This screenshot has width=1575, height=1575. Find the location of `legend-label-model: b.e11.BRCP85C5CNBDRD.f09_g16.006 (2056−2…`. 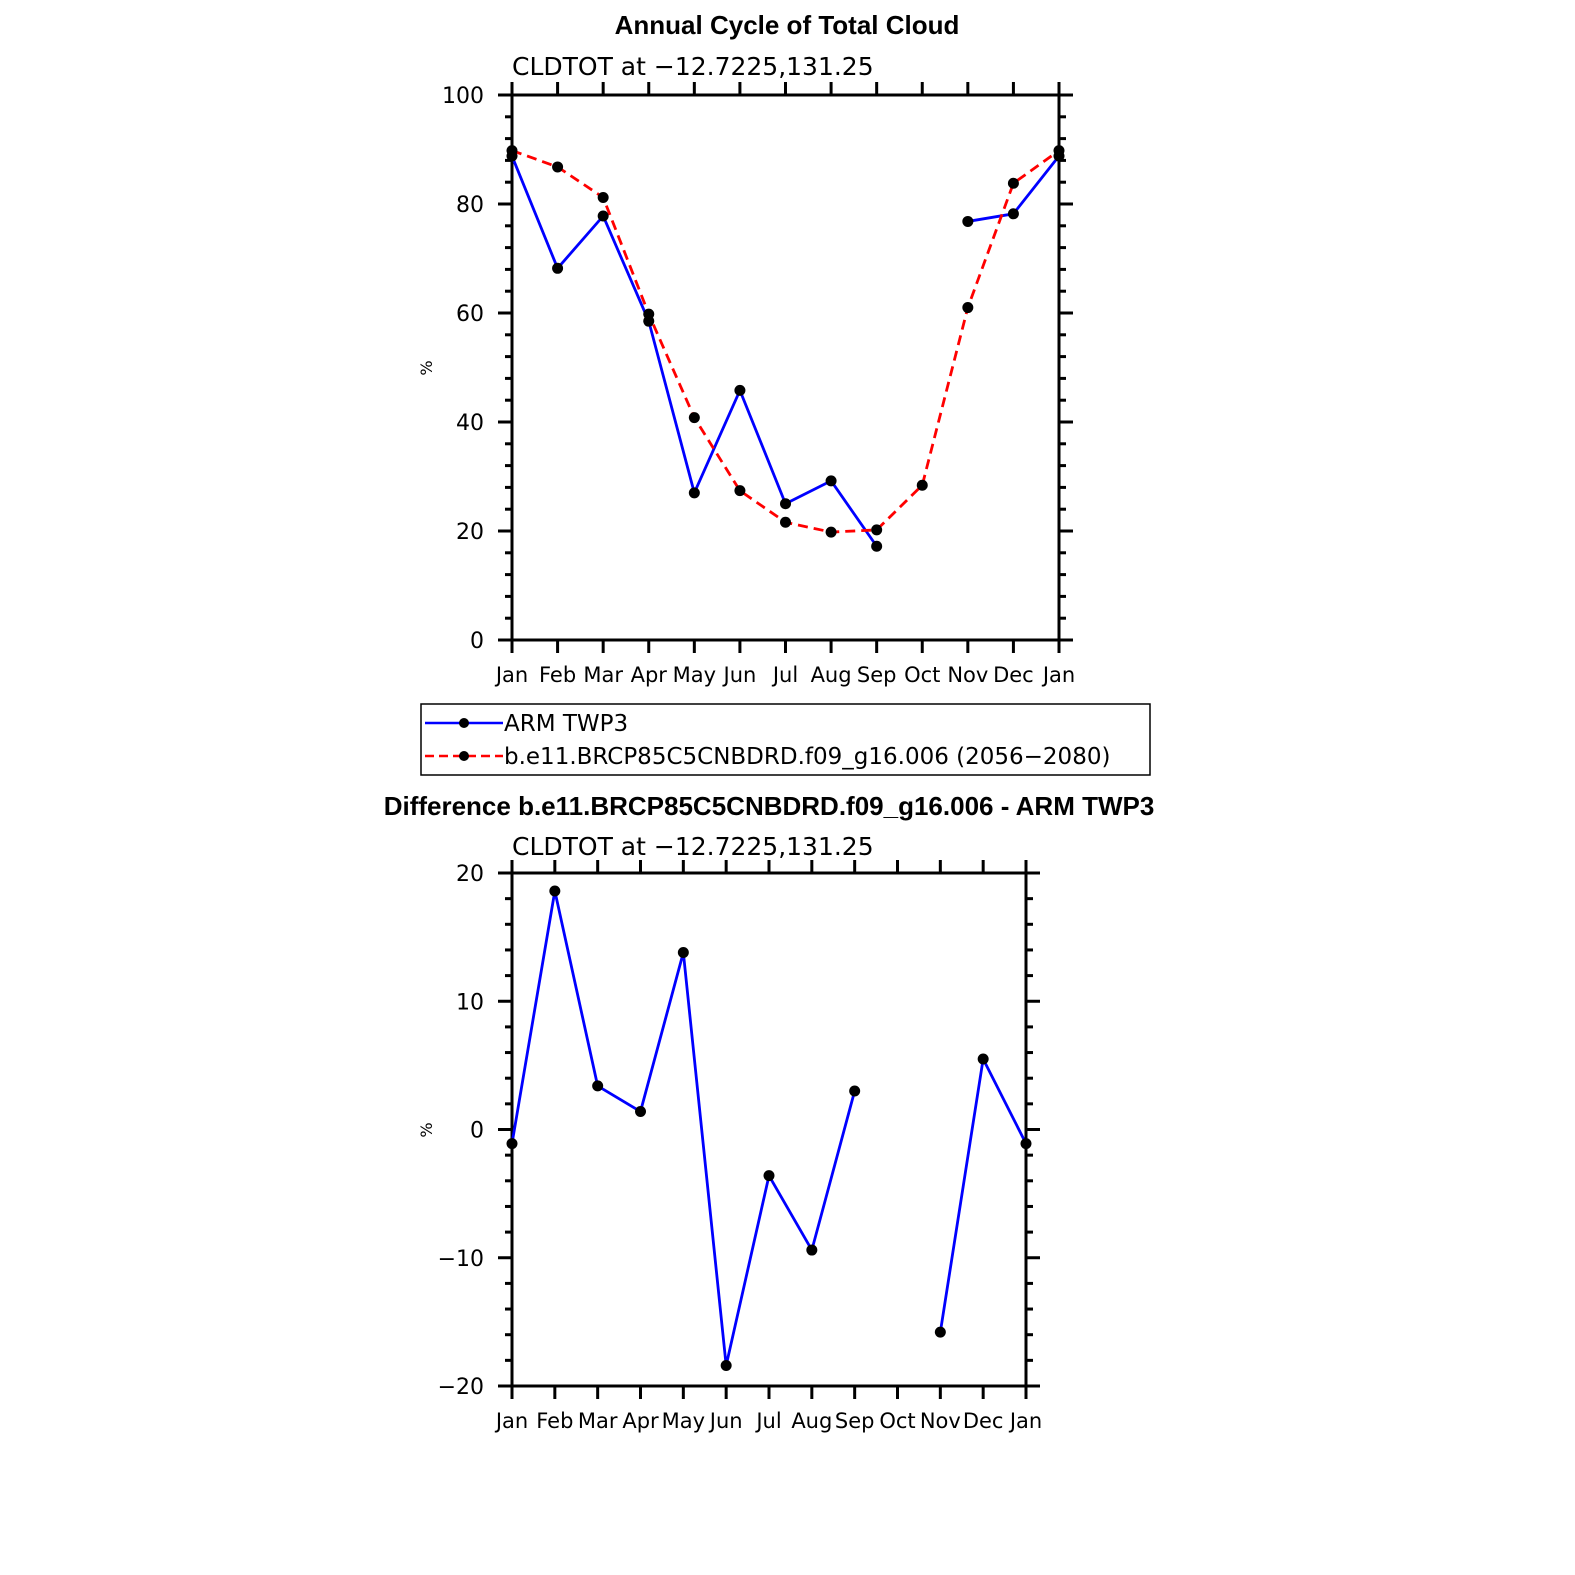

legend-label-model: b.e11.BRCP85C5CNBDRD.f09_g16.006 (2056−2… is located at coordinates (807, 757).